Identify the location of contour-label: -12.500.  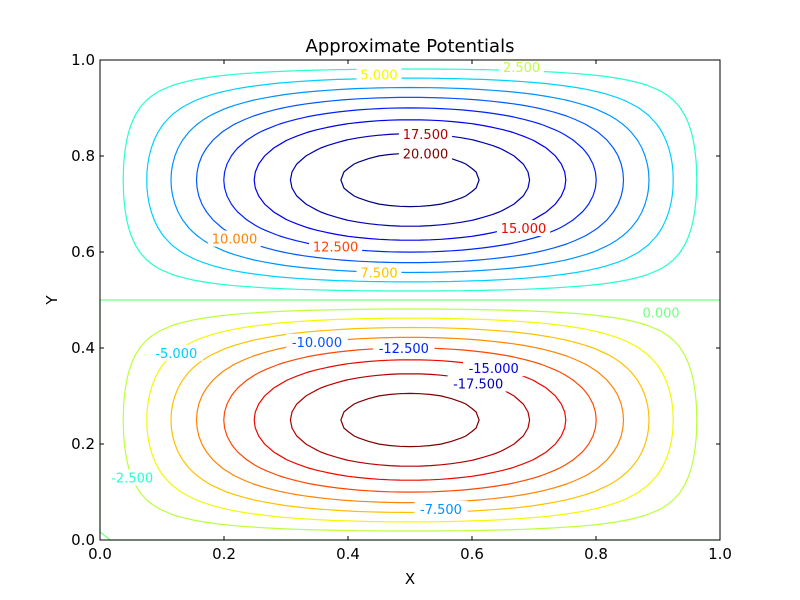
(404, 349).